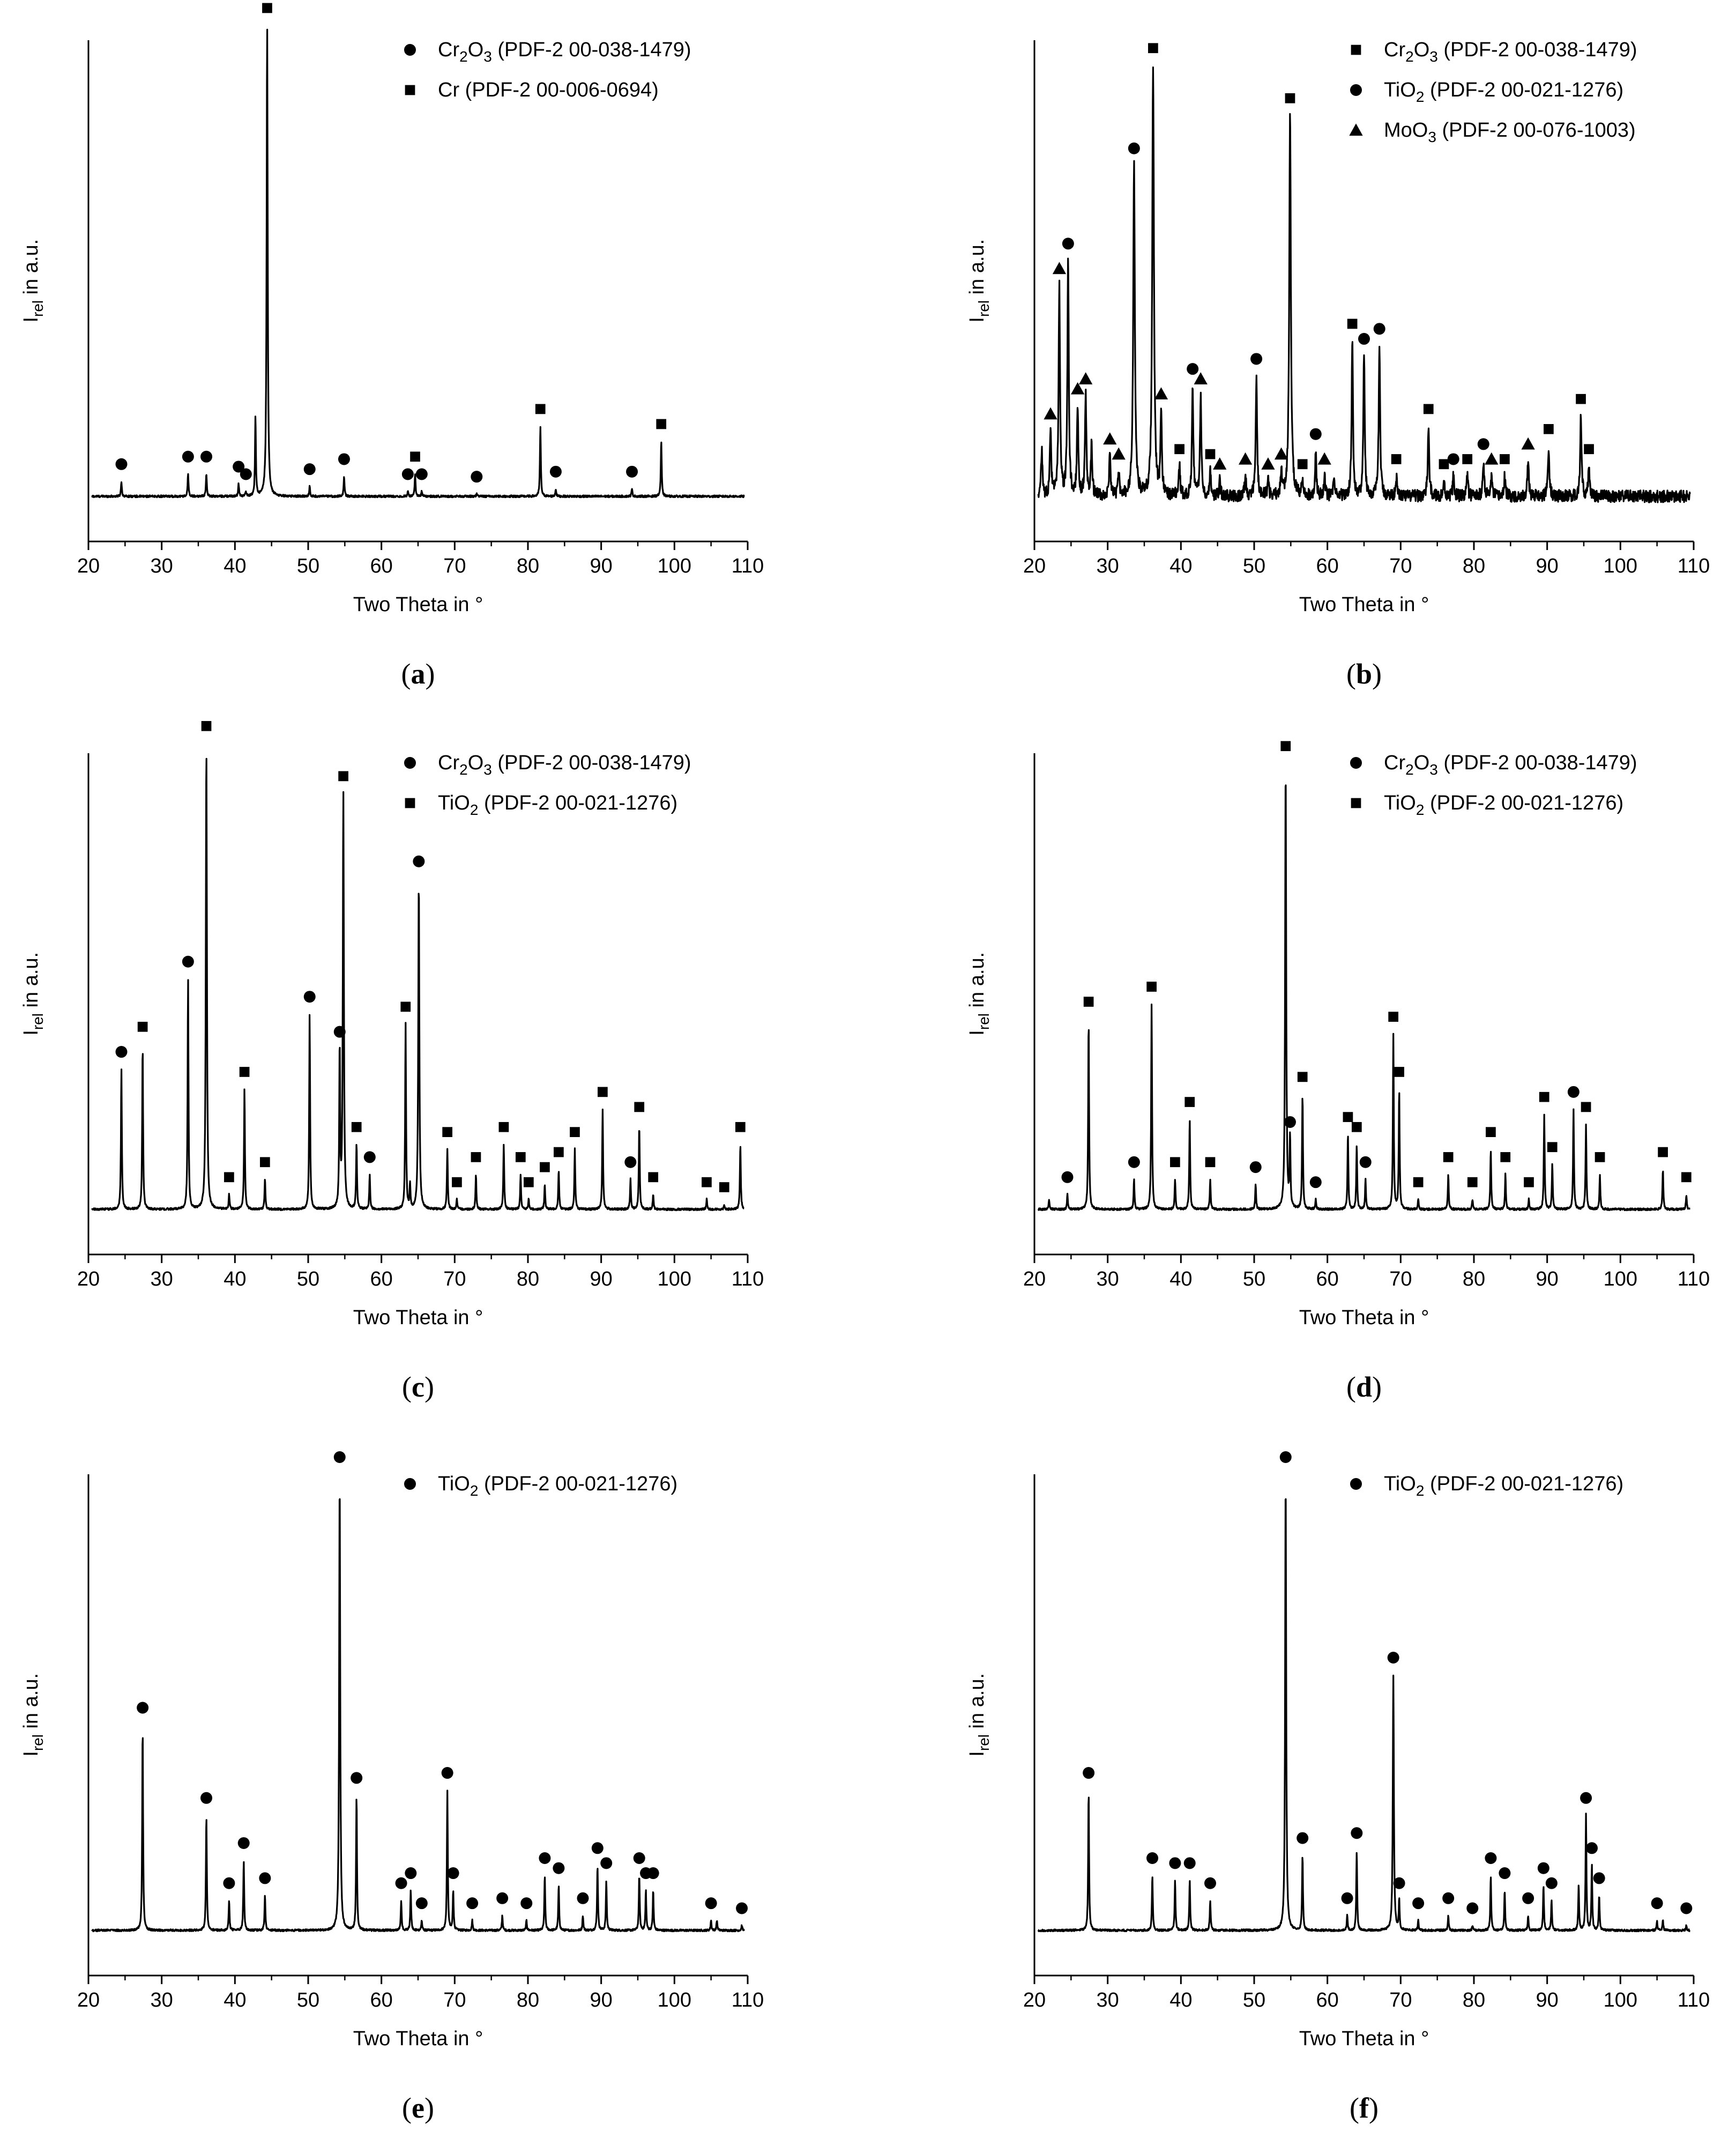 Image resolution: width=1736 pixels, height=2131 pixels. I want to click on panel-caption: (b), so click(1364, 674).